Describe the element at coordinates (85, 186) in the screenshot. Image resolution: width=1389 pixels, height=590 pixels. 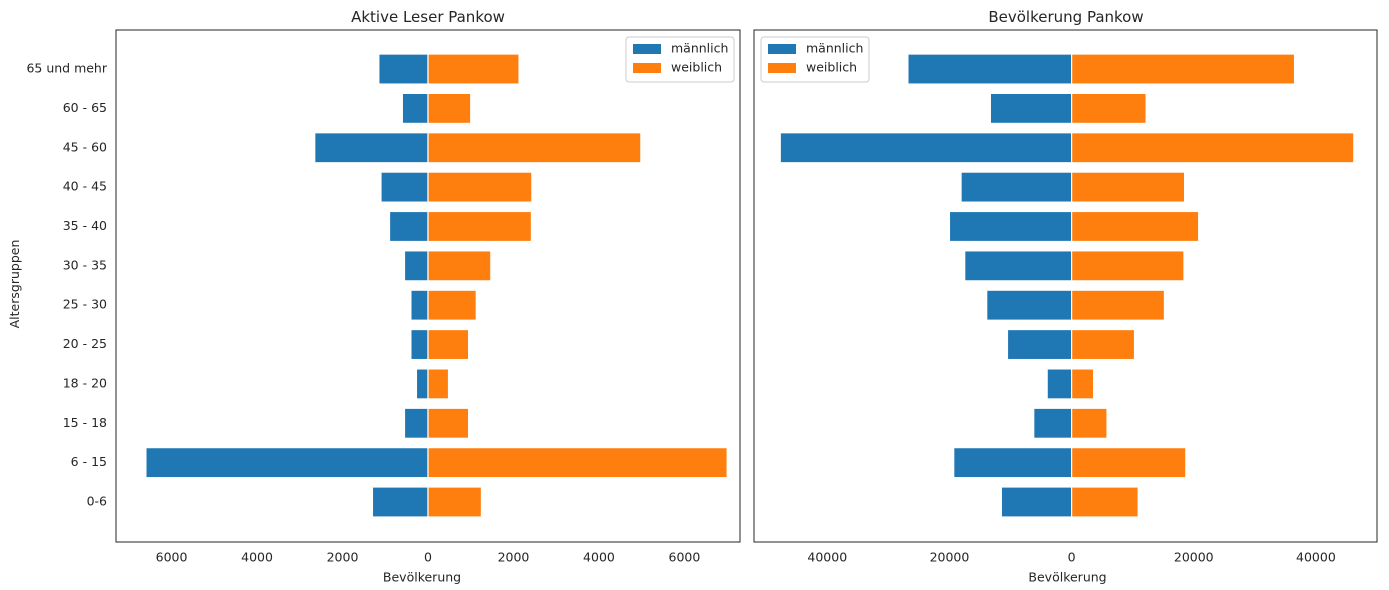
I see `y-tick-label: 40 - 45` at that location.